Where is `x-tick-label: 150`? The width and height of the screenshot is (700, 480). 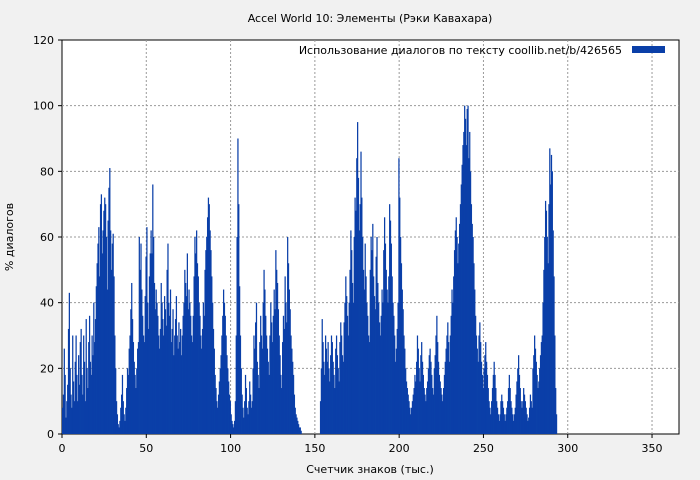 x-tick-label: 150 is located at coordinates (314, 448).